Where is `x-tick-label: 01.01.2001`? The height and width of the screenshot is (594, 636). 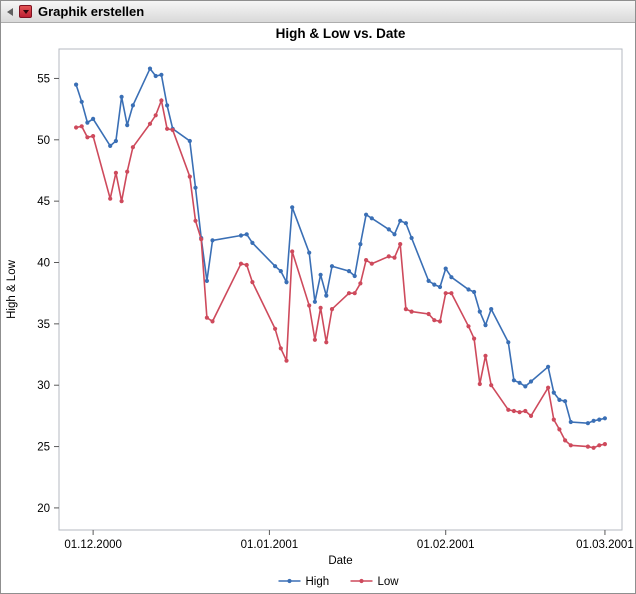 x-tick-label: 01.01.2001 is located at coordinates (270, 545).